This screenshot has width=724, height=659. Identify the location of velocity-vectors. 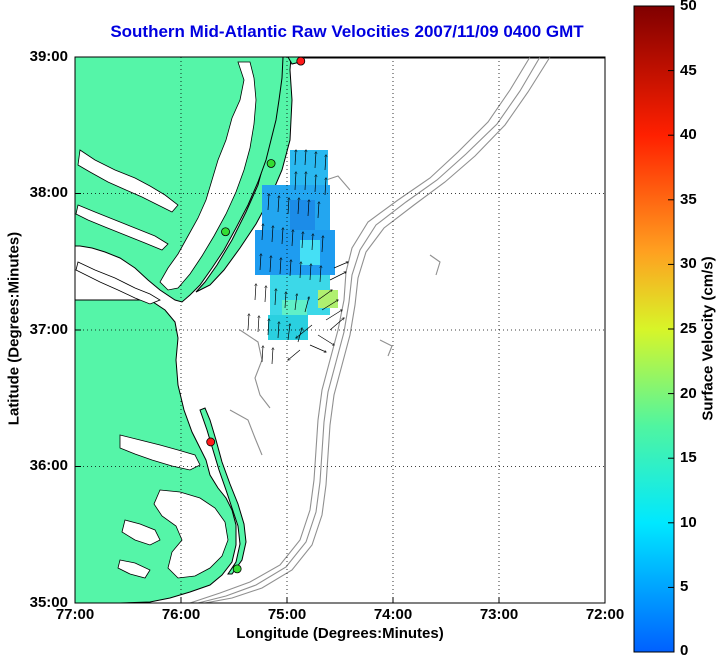
(298, 257).